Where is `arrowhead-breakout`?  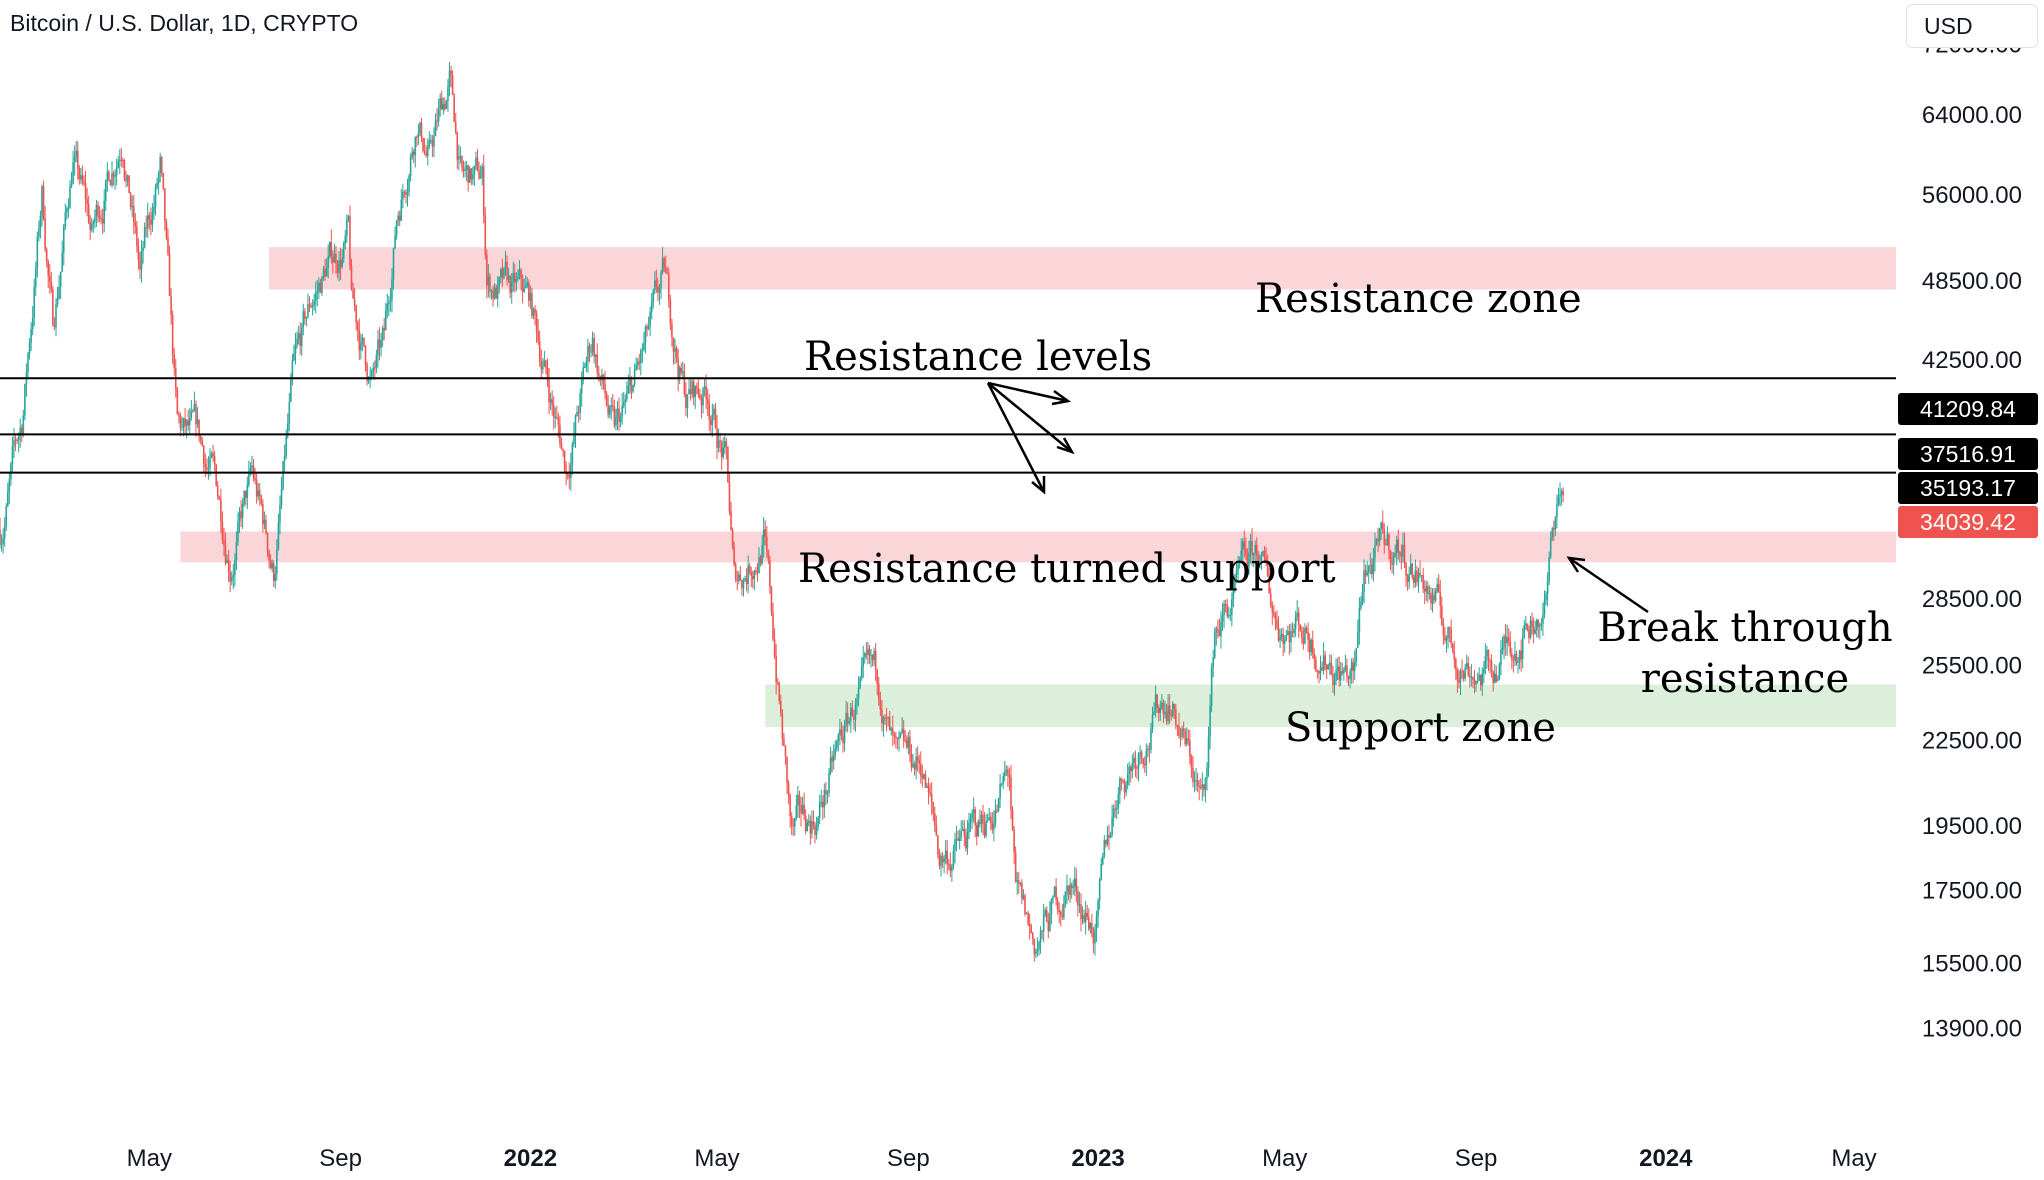
arrowhead-breakout is located at coordinates (1576, 564).